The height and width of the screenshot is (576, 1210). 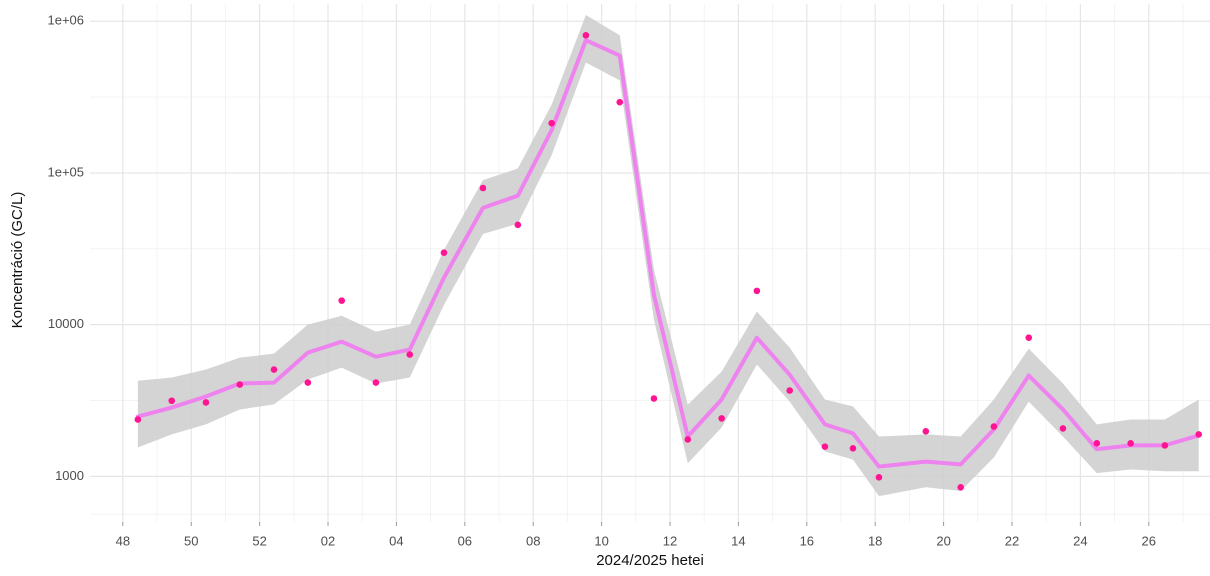 What do you see at coordinates (807, 540) in the screenshot?
I see `x-tick-label: 16` at bounding box center [807, 540].